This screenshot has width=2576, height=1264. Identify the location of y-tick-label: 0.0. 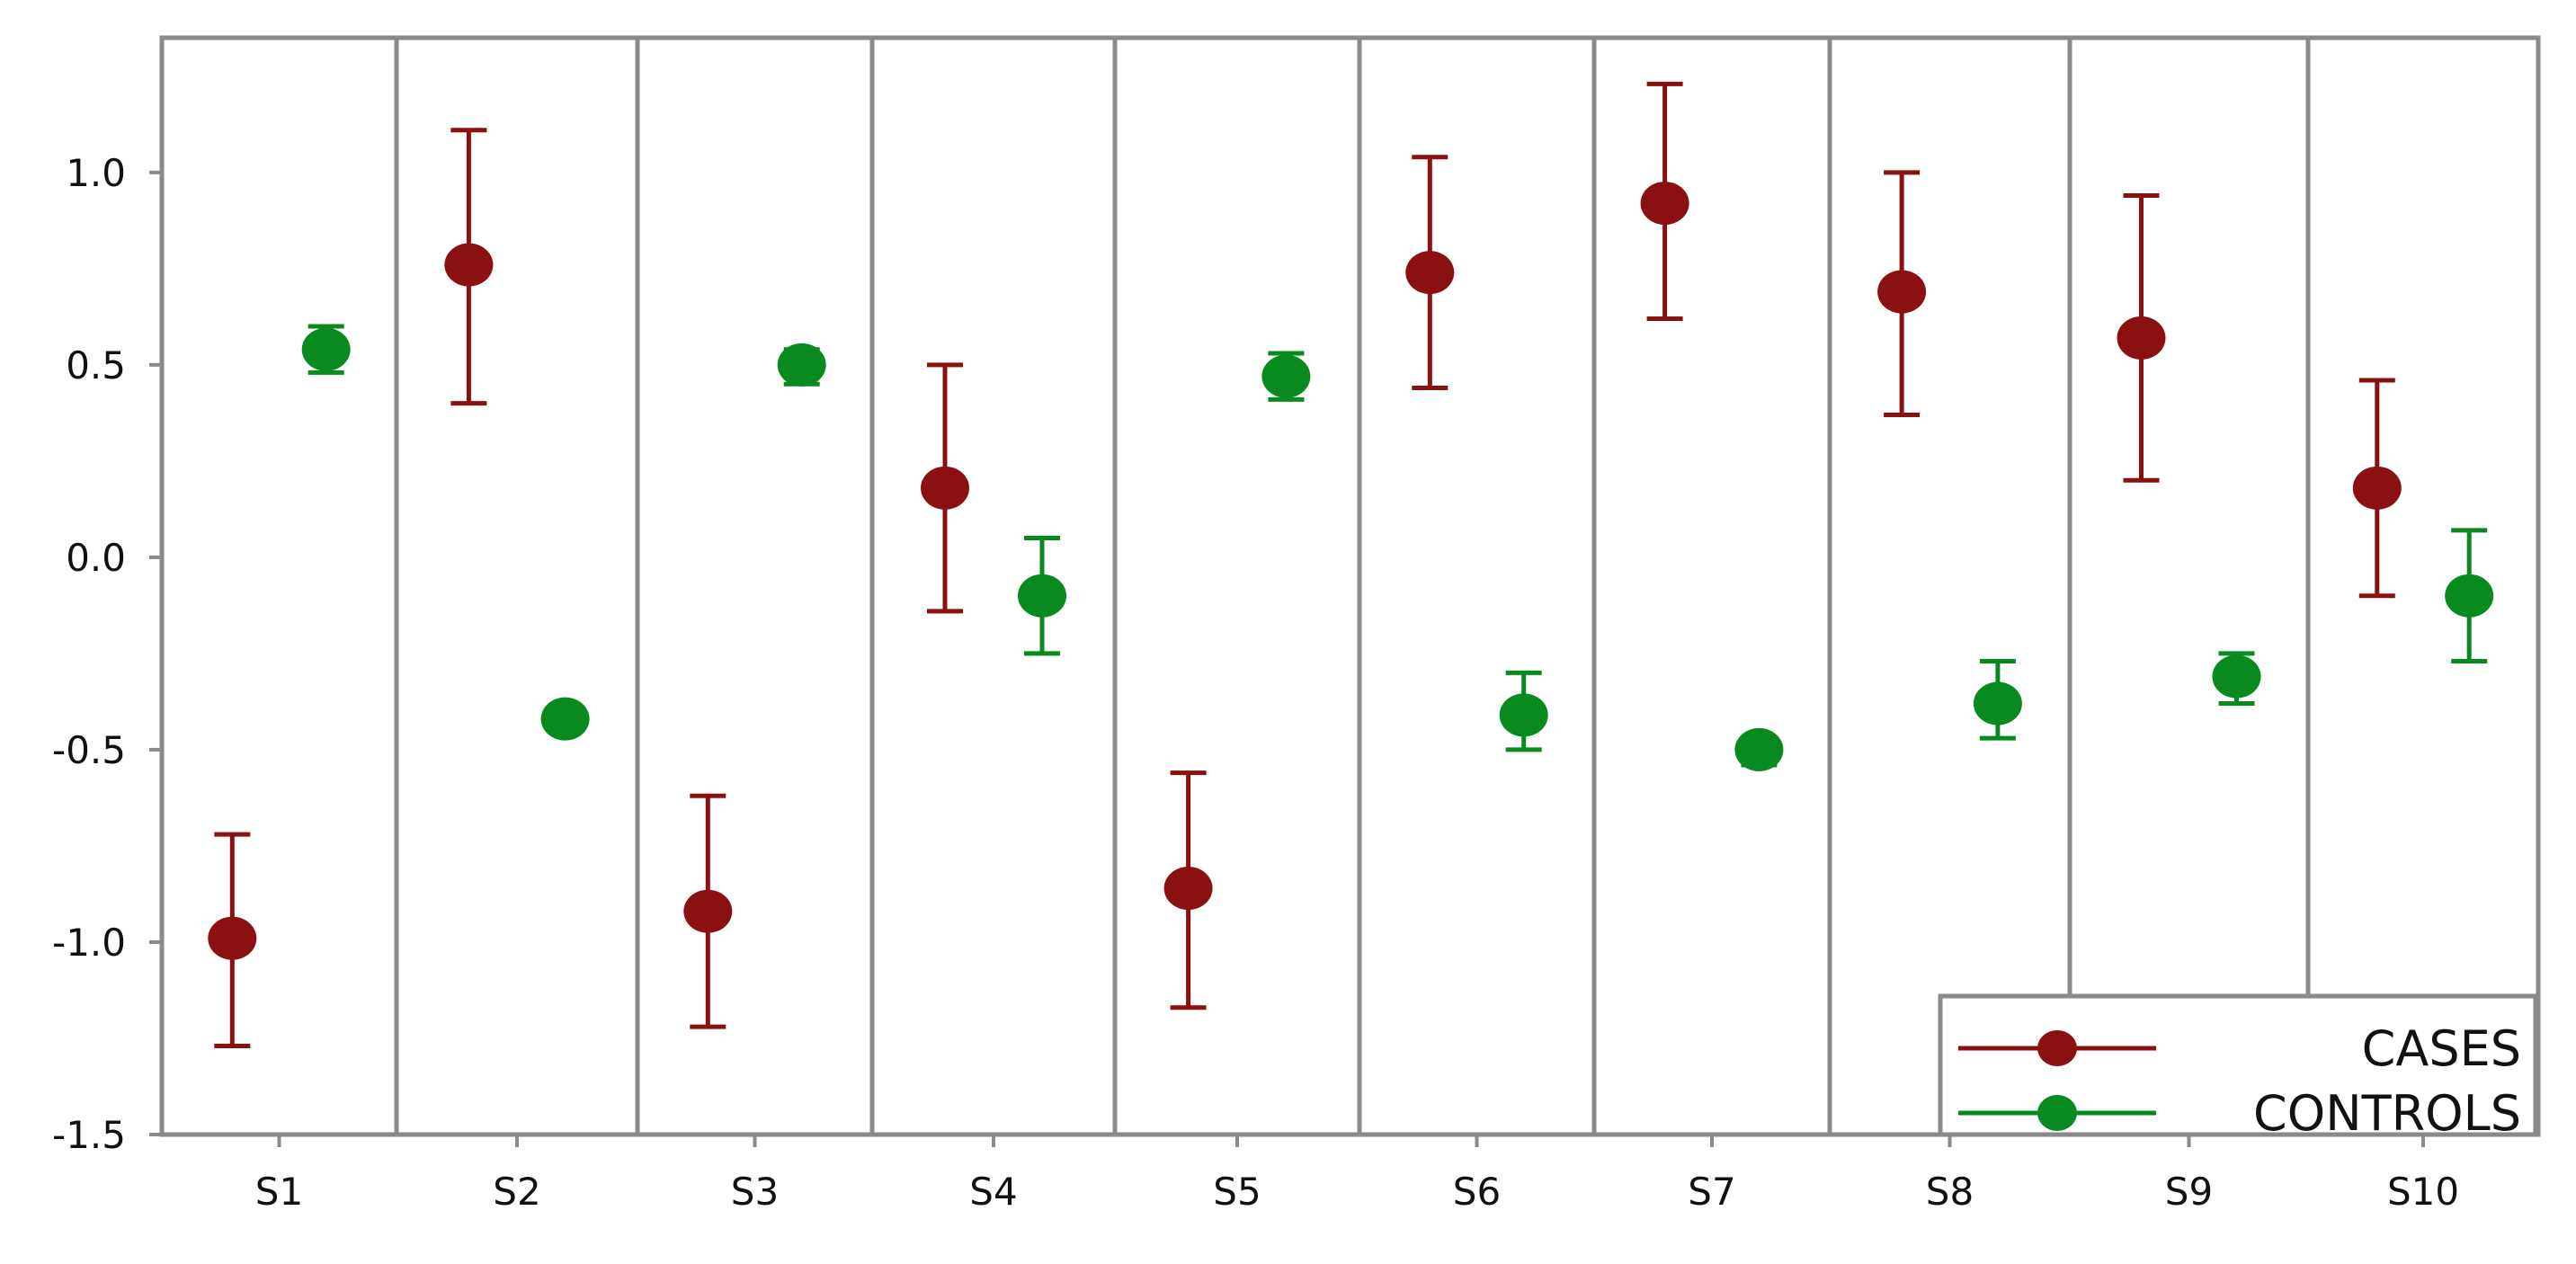
(96, 558).